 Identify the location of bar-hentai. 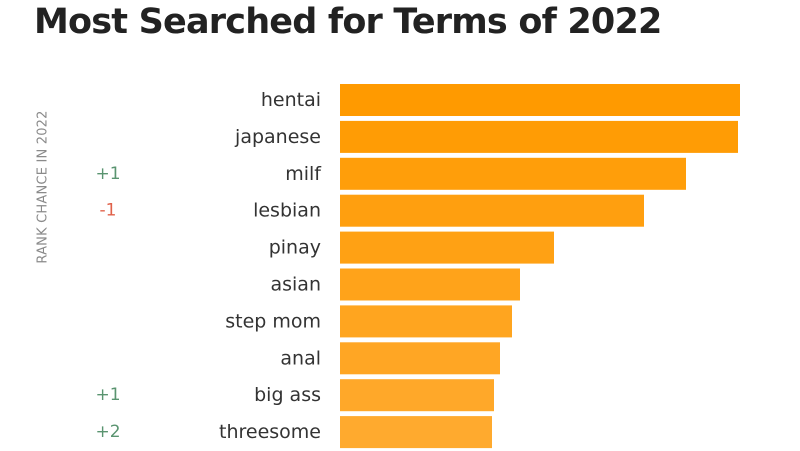
(540, 100).